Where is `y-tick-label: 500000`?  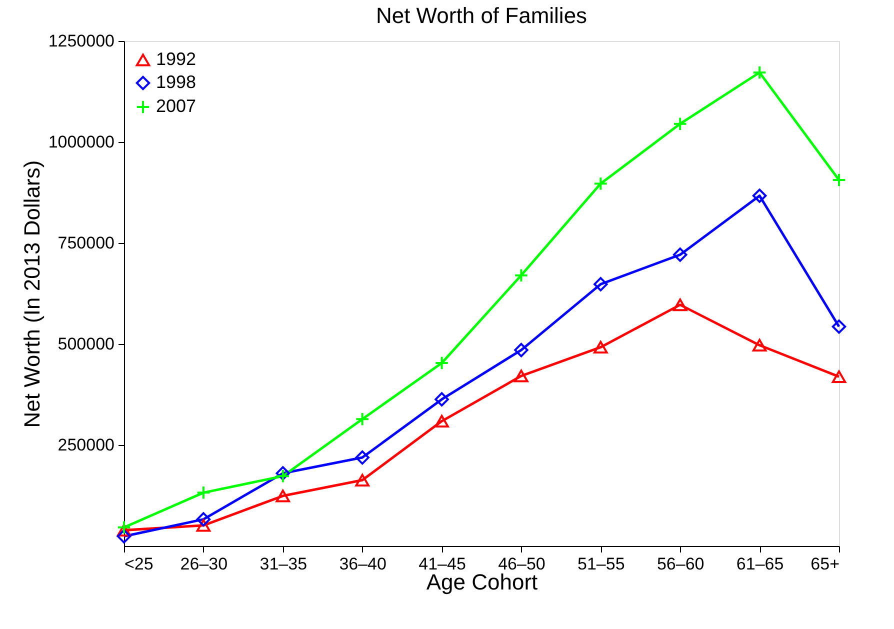
y-tick-label: 500000 is located at coordinates (86, 344).